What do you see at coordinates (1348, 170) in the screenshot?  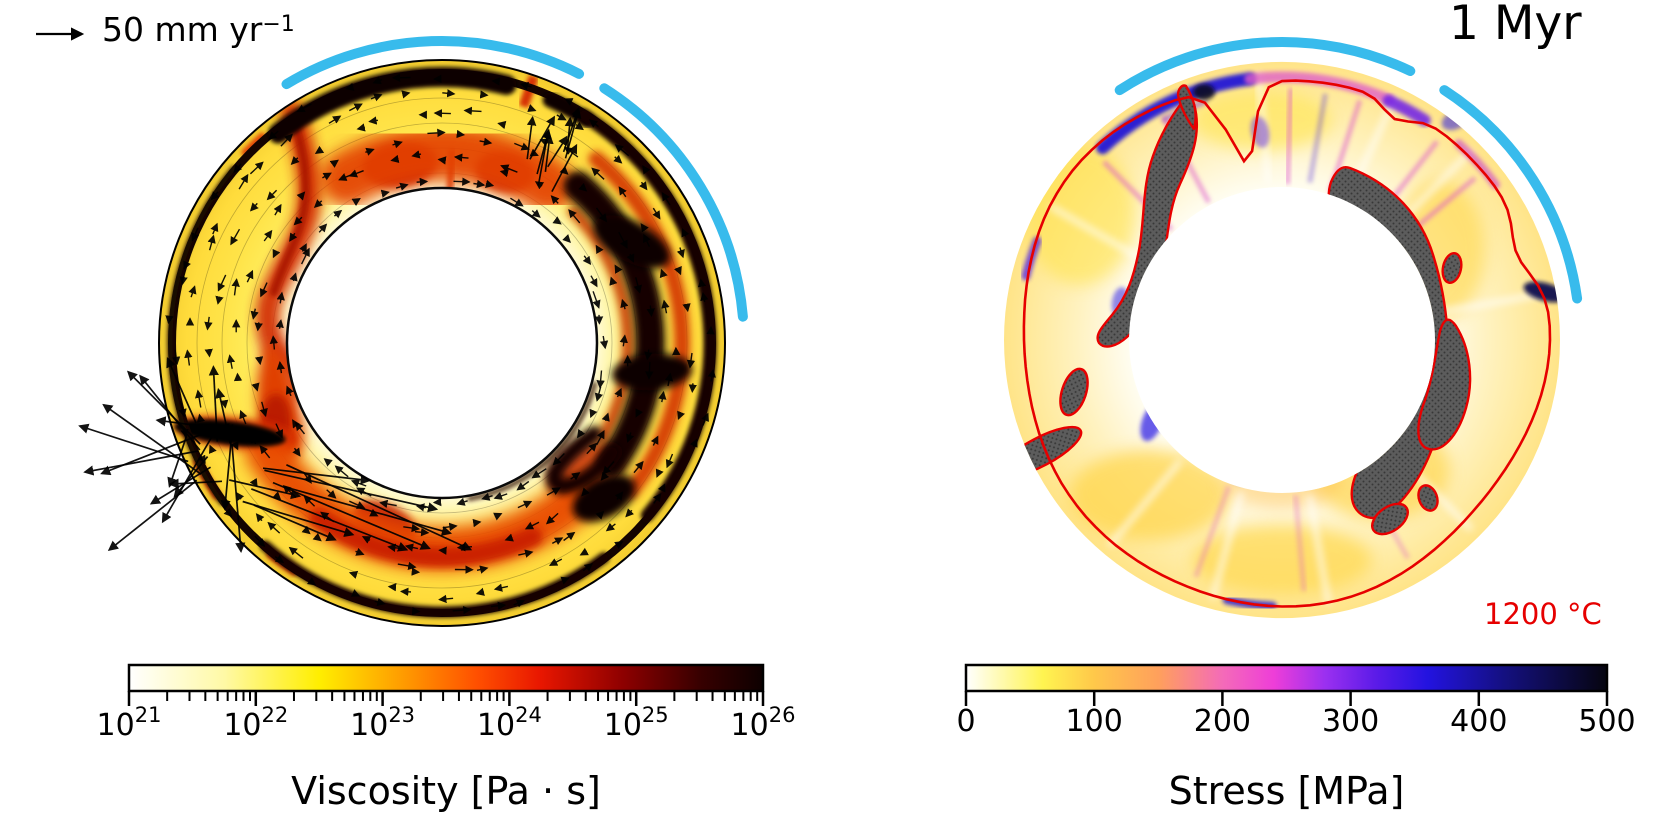 I see `continent-arcs-right` at bounding box center [1348, 170].